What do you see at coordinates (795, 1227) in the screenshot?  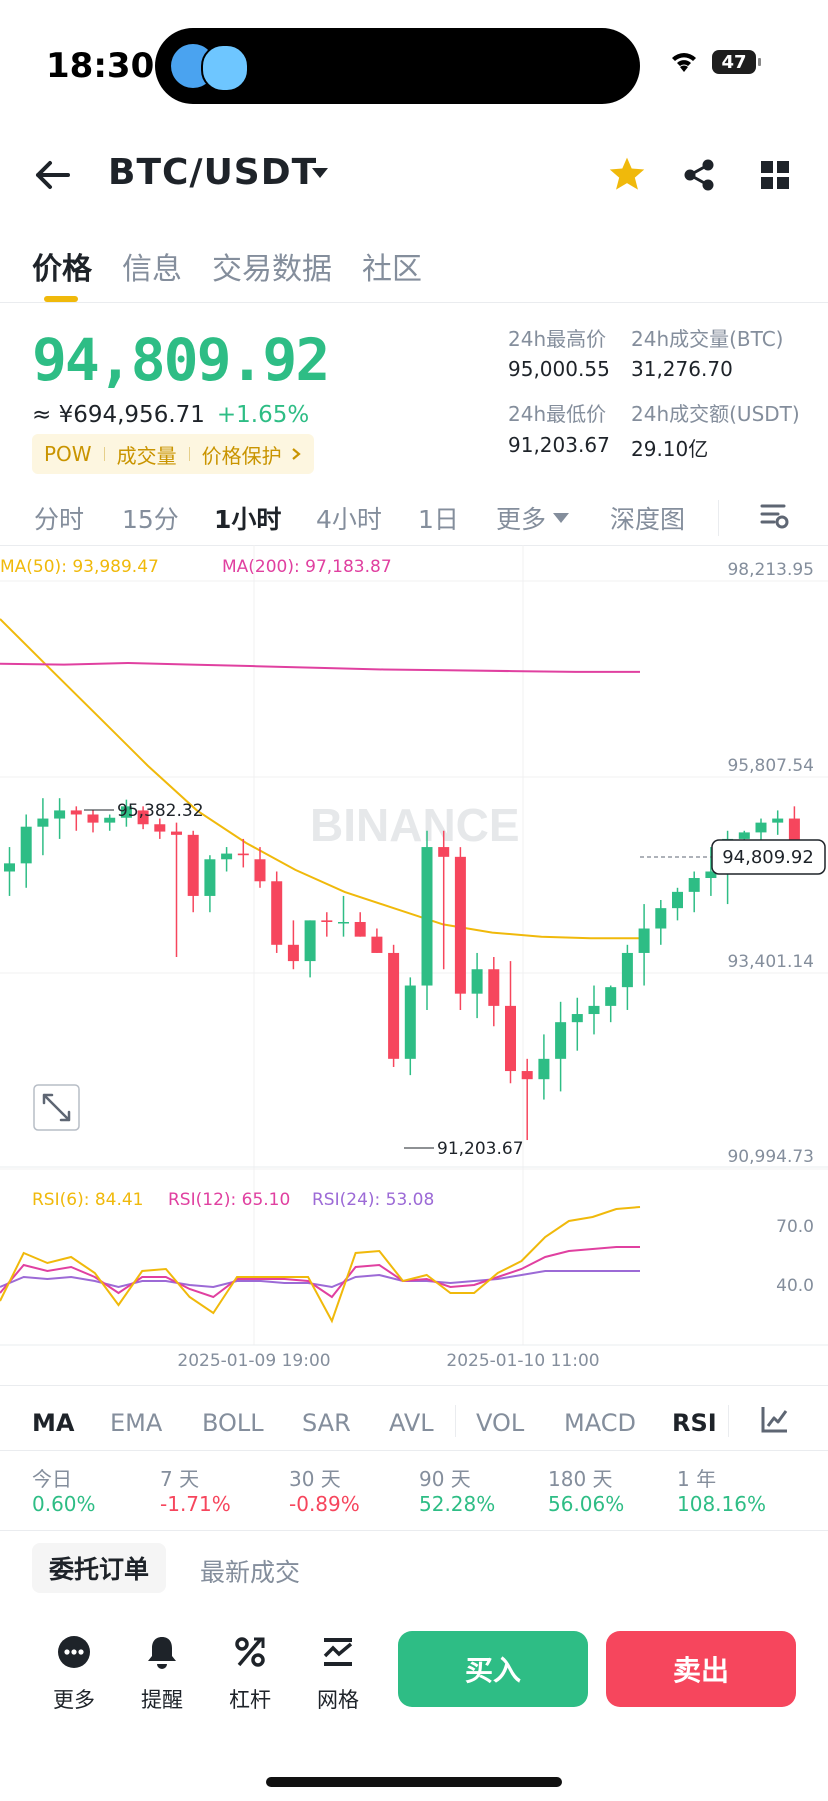 I see `rsi-tick: 70.0` at bounding box center [795, 1227].